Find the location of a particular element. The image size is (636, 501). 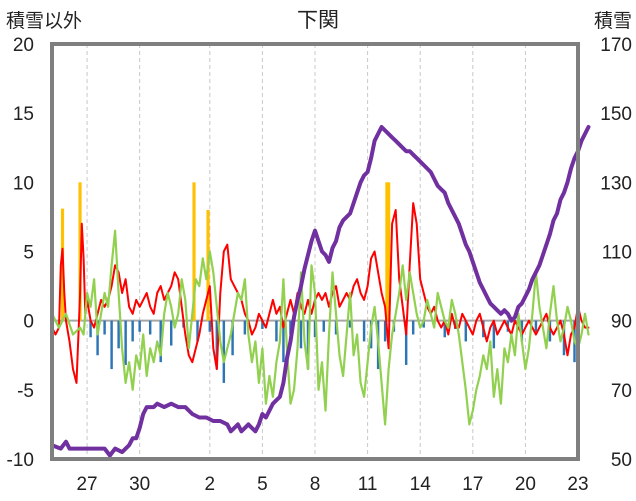

right-tick-label: 90 is located at coordinates (621, 322).